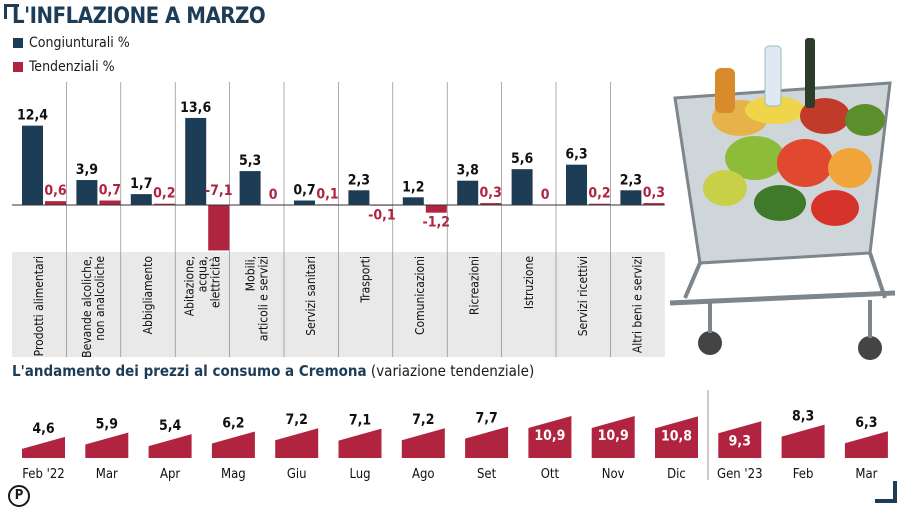  I want to click on bar-tendenziali-bevande-alcoliche-non-analcoliche, so click(110, 202).